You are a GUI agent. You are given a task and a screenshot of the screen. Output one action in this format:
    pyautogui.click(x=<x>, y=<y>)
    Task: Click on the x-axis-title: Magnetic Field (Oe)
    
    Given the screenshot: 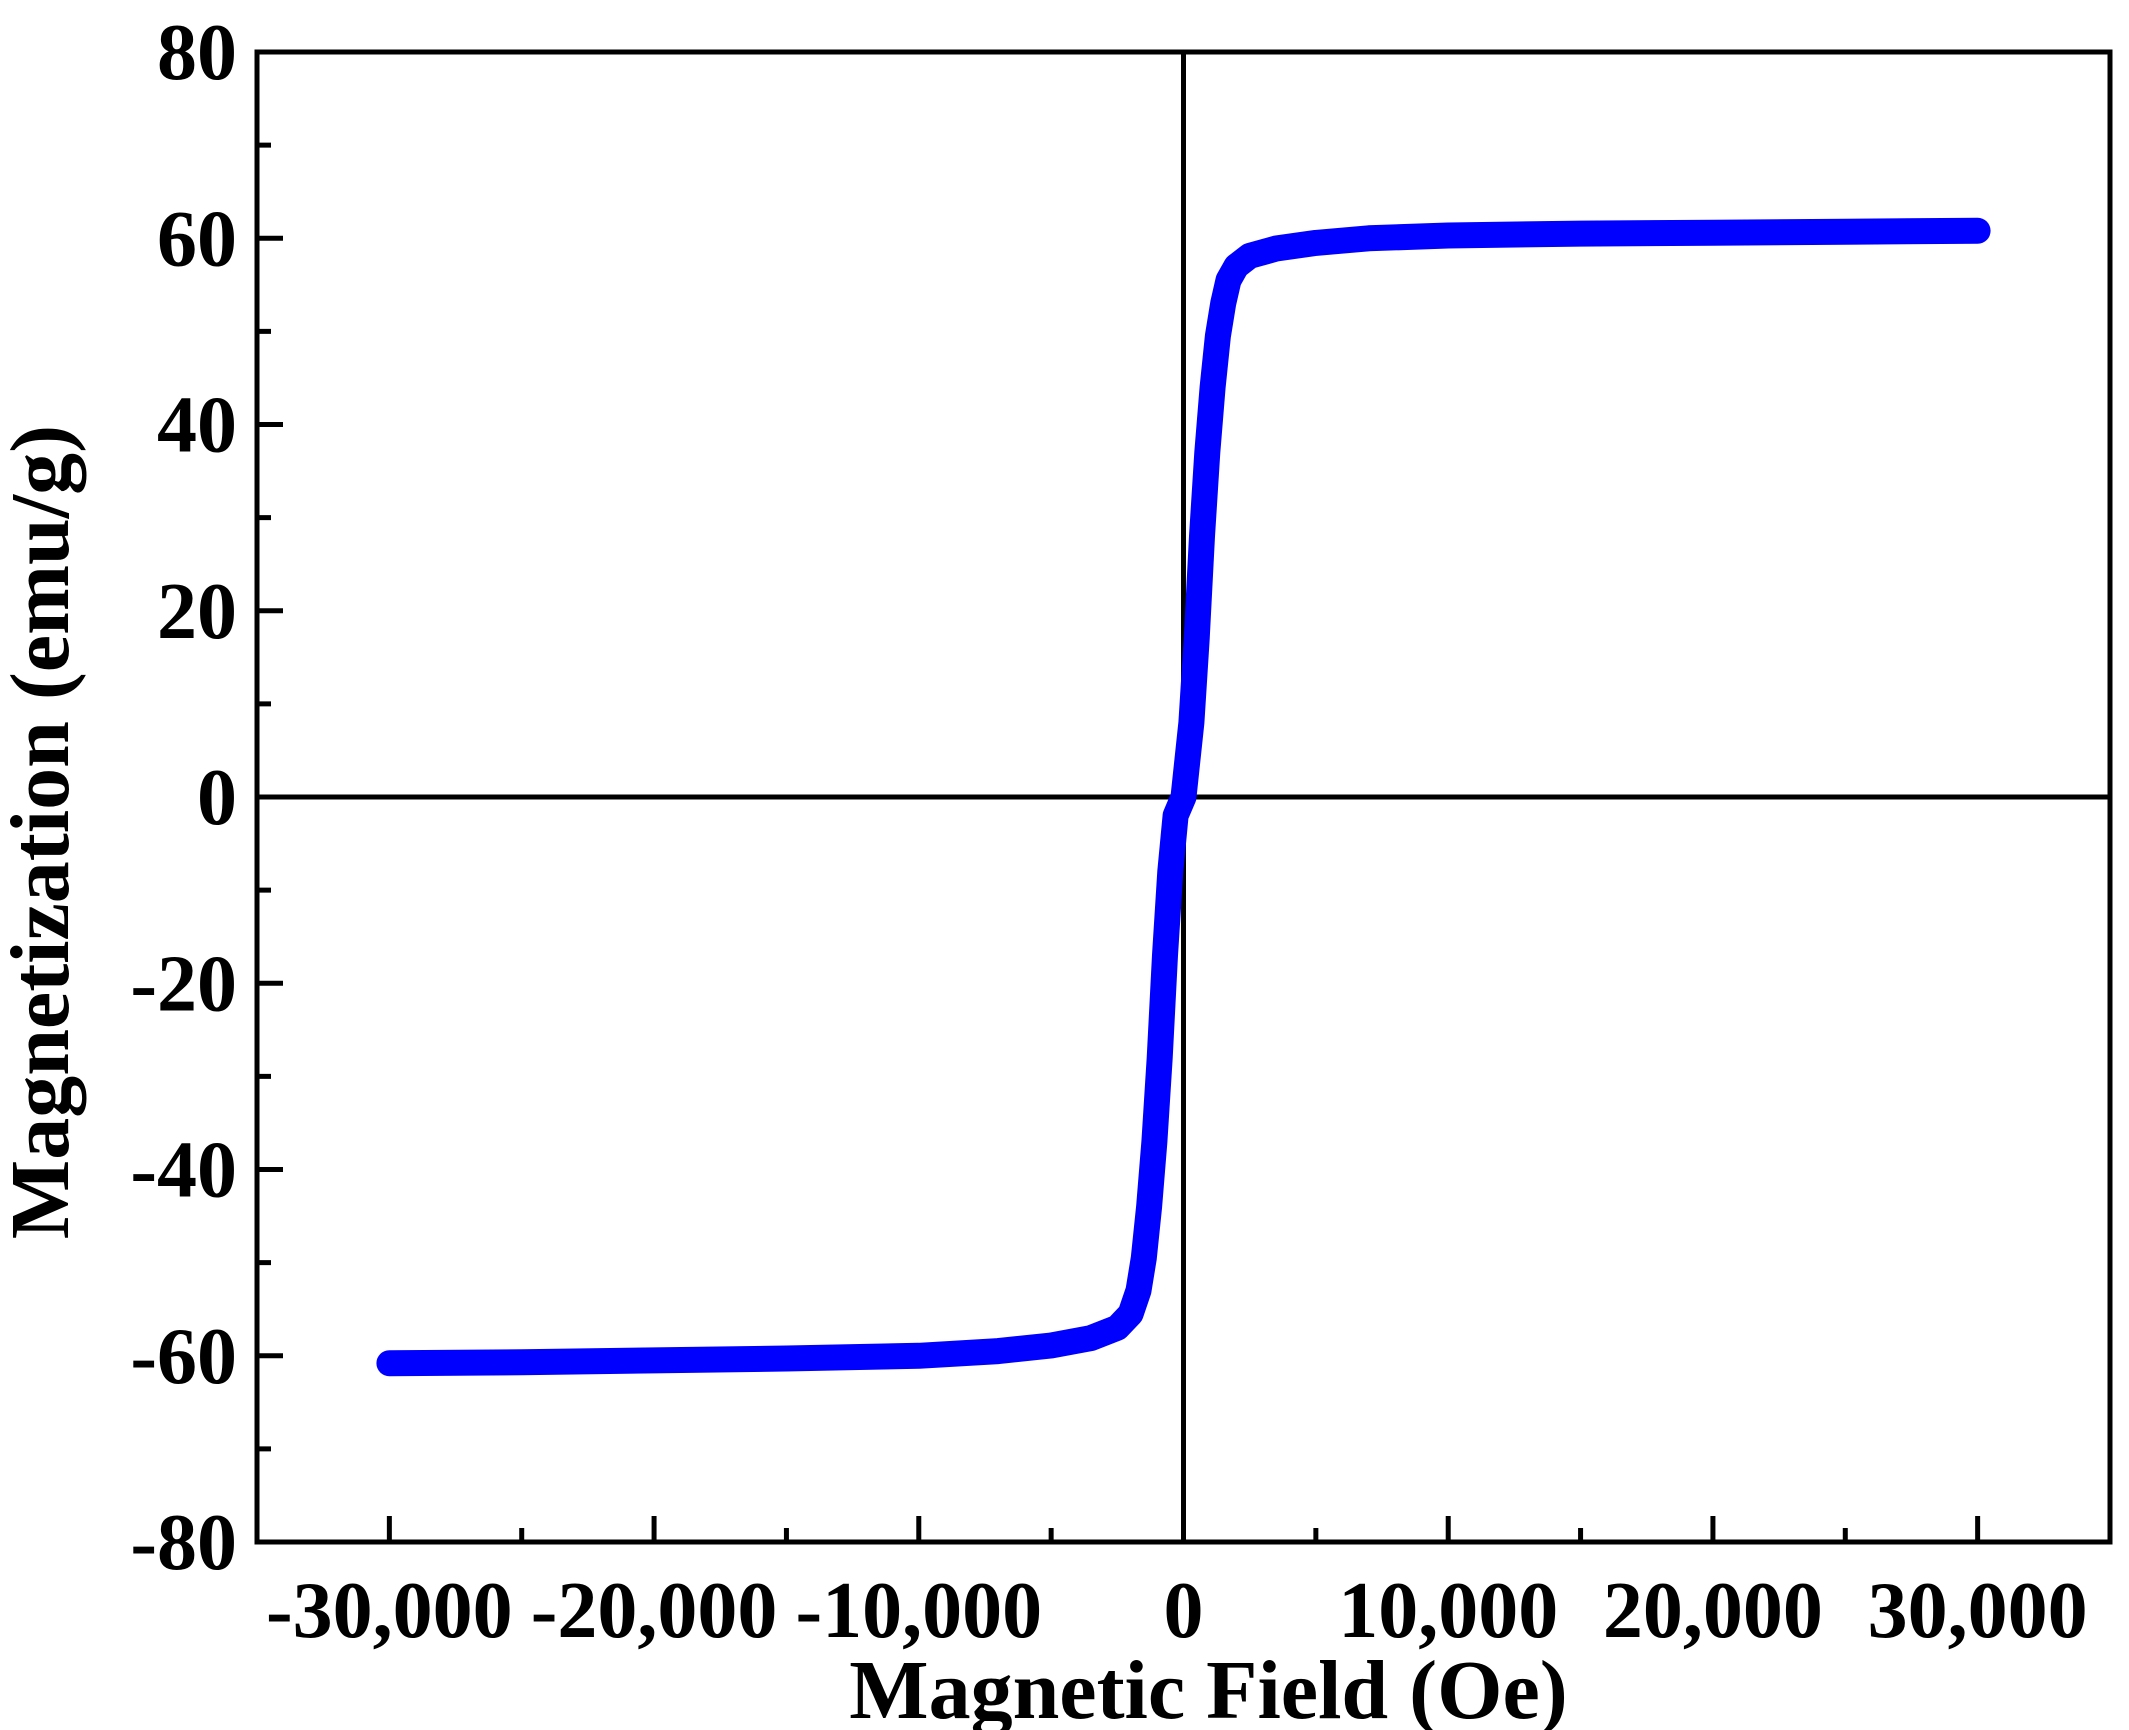 What is the action you would take?
    pyautogui.click(x=1208, y=1687)
    